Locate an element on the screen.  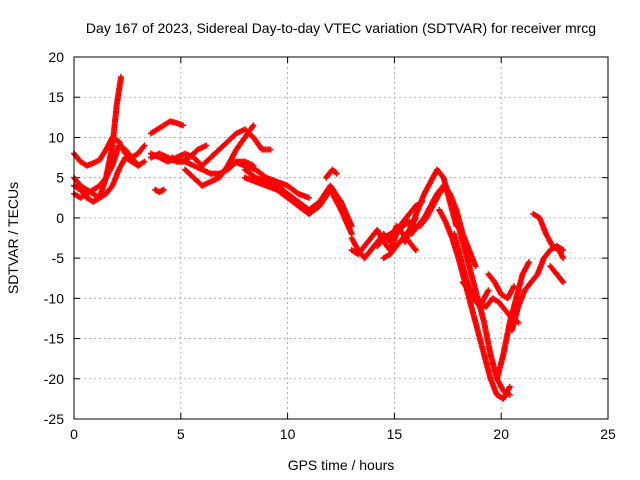
x-tick-label: 0 is located at coordinates (74, 434).